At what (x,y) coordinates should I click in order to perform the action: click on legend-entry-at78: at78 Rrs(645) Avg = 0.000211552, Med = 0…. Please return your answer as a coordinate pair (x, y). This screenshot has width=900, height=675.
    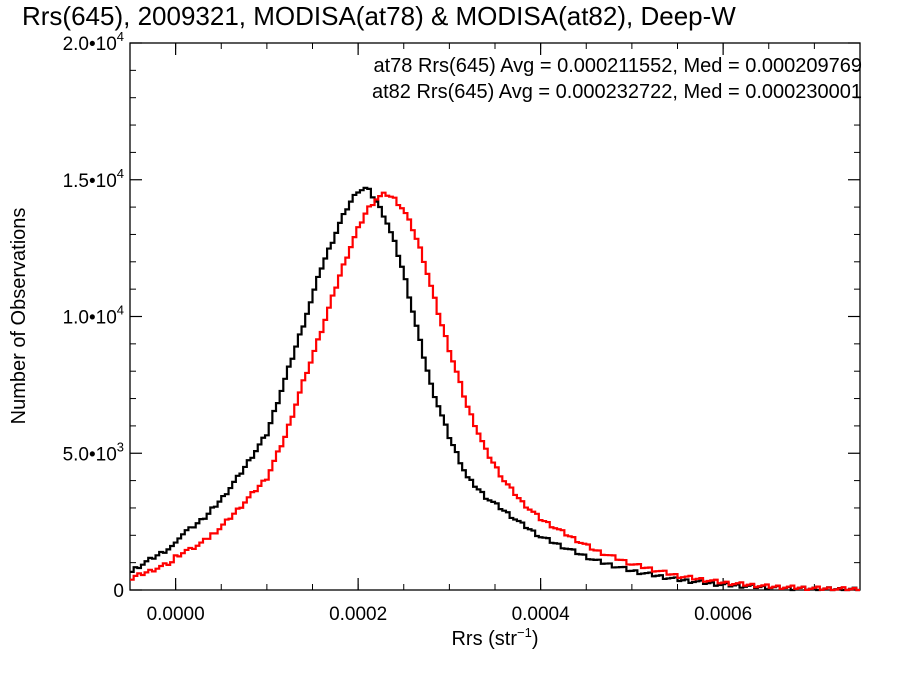
    Looking at the image, I should click on (617, 66).